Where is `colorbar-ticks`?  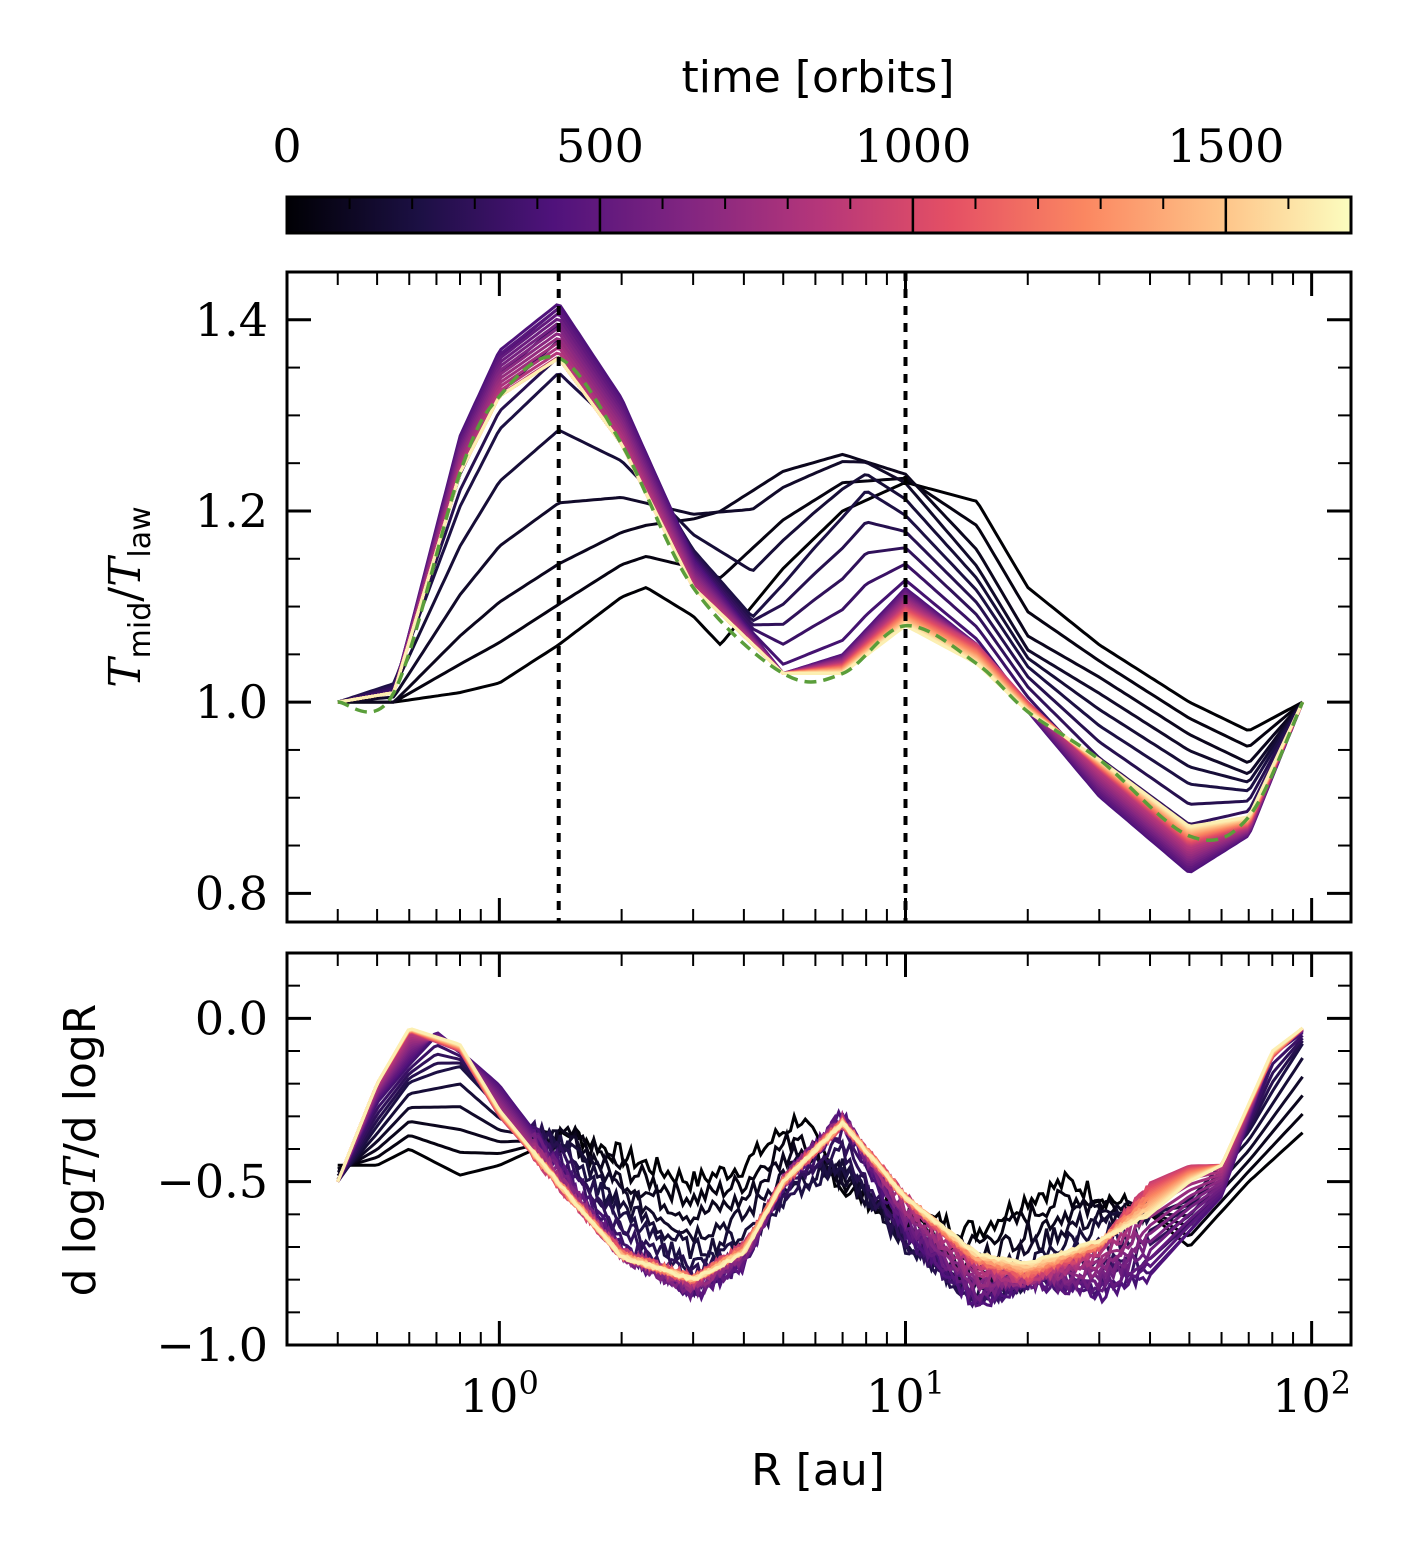
colorbar-ticks is located at coordinates (819, 215).